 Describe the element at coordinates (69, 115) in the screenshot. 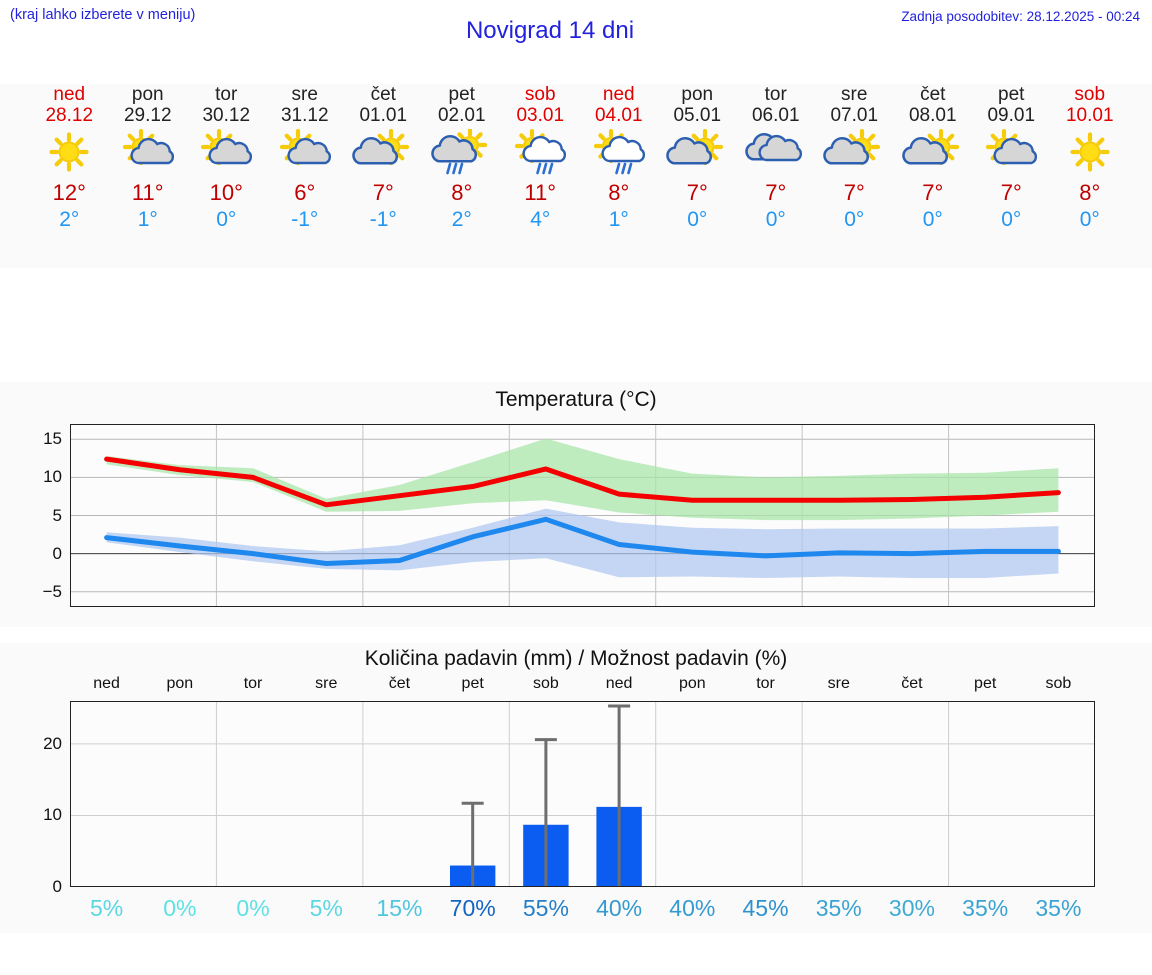

I see `day-date-label: 28.12` at that location.